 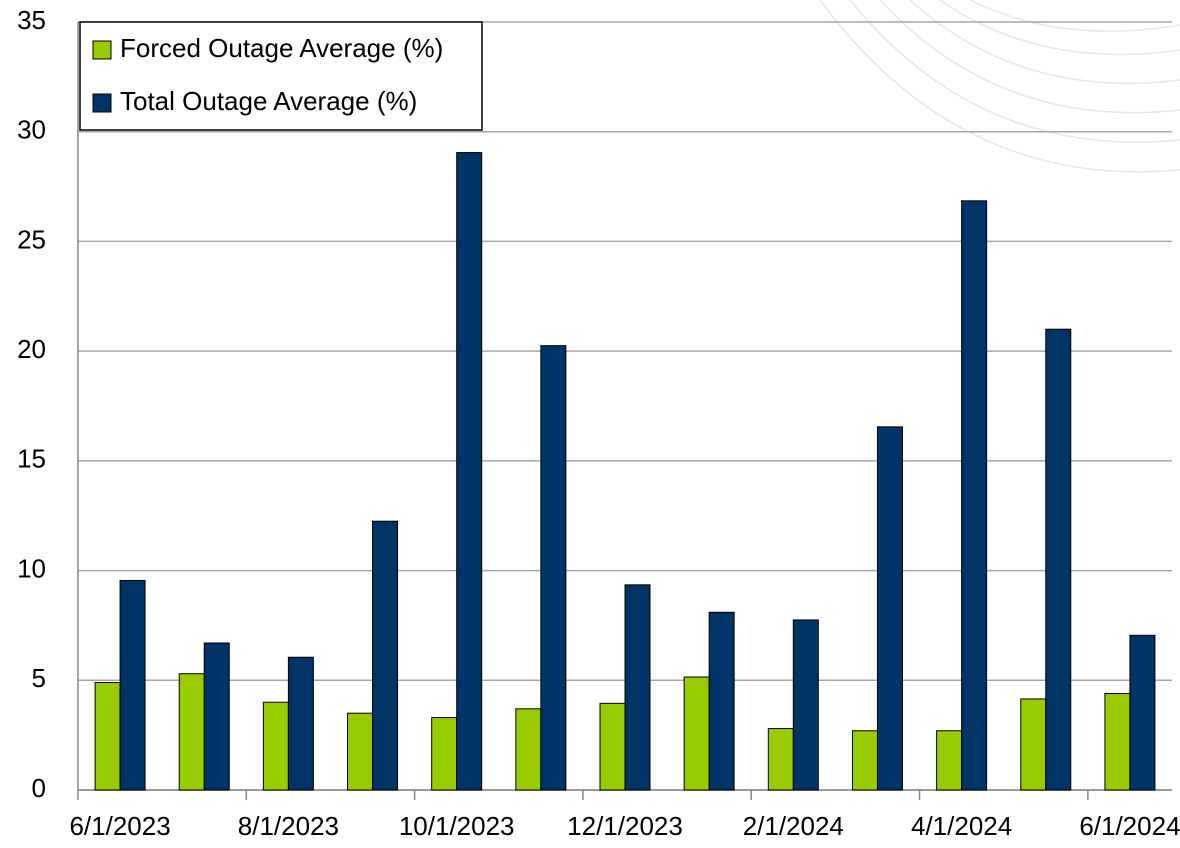 What do you see at coordinates (961, 826) in the screenshot?
I see `x-tick-label: 4/1/2024` at bounding box center [961, 826].